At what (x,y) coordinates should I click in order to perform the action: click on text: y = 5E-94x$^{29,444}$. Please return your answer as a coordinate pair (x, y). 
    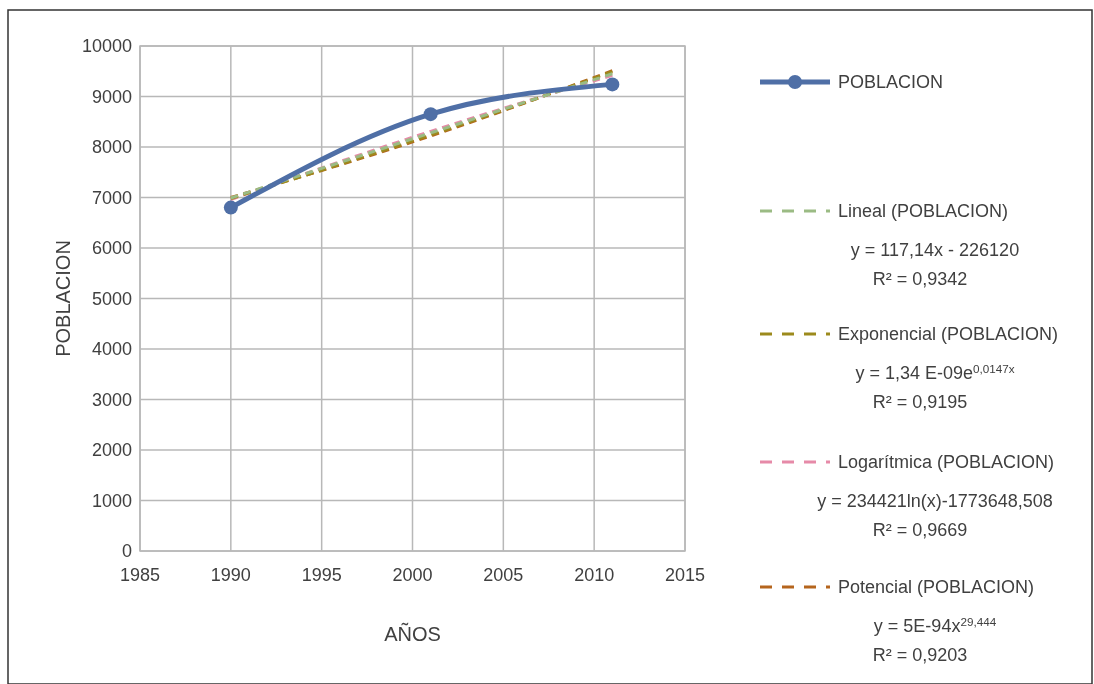
    Looking at the image, I should click on (935, 625).